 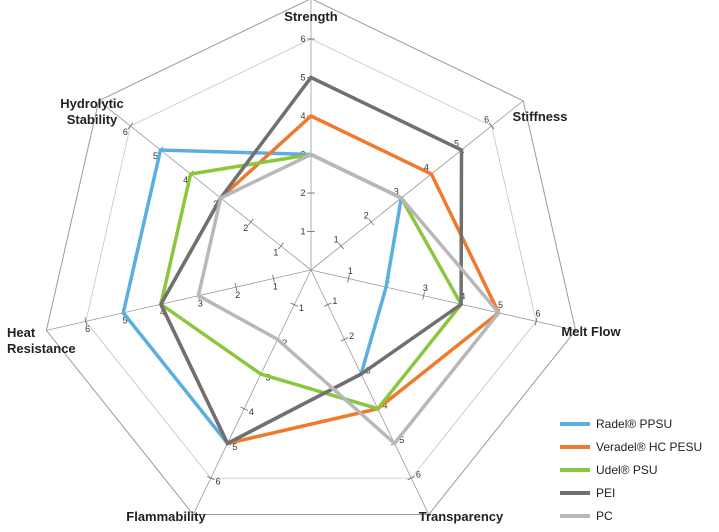 What do you see at coordinates (639, 493) in the screenshot?
I see `legend-item: PEI` at bounding box center [639, 493].